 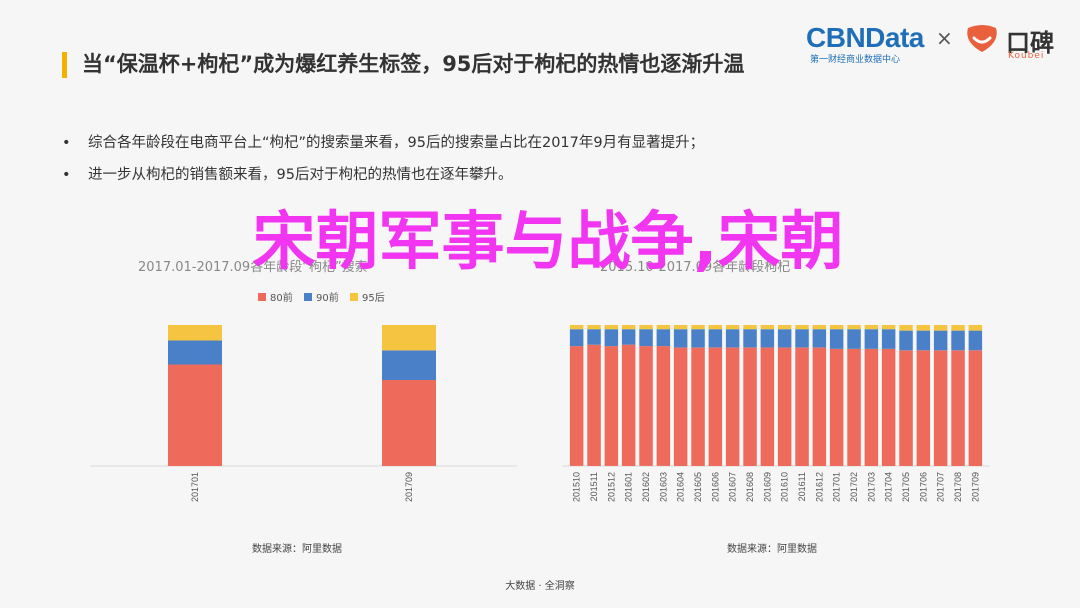 I want to click on x-tick-label: 201707, so click(x=941, y=487).